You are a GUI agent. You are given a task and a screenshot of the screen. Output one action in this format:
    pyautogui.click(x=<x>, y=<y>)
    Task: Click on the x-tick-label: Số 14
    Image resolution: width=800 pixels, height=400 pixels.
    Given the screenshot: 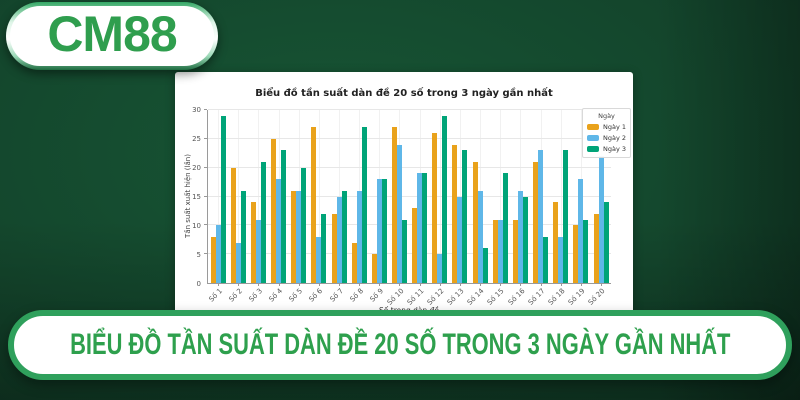 What is the action you would take?
    pyautogui.click(x=476, y=297)
    